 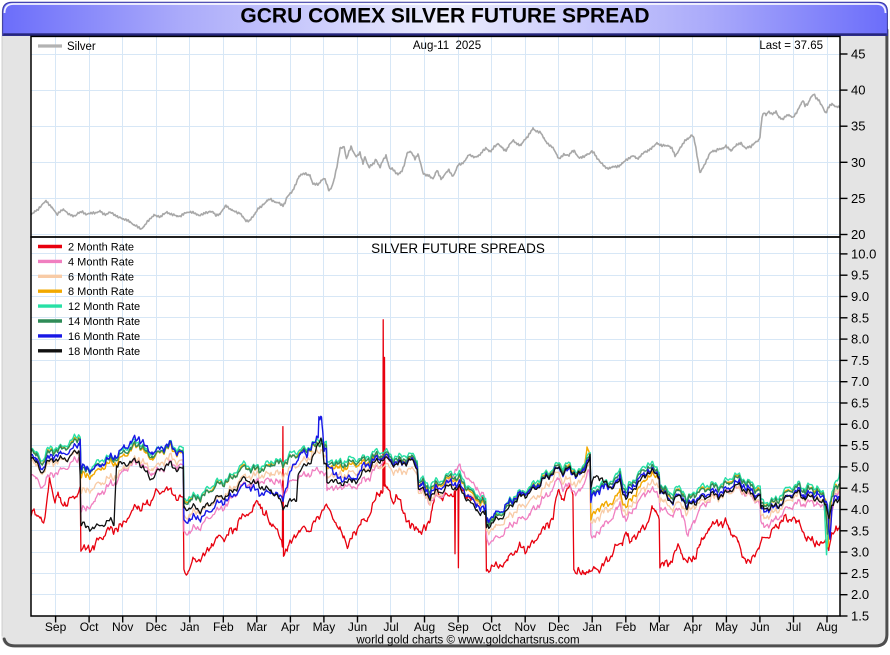 I want to click on svg-text: 10.0, so click(x=863, y=253).